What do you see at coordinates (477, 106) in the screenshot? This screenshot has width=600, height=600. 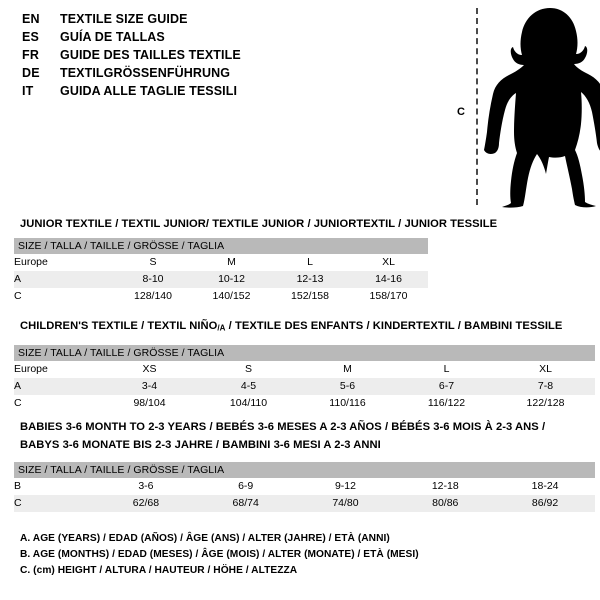 I see `height-dashed-line` at bounding box center [477, 106].